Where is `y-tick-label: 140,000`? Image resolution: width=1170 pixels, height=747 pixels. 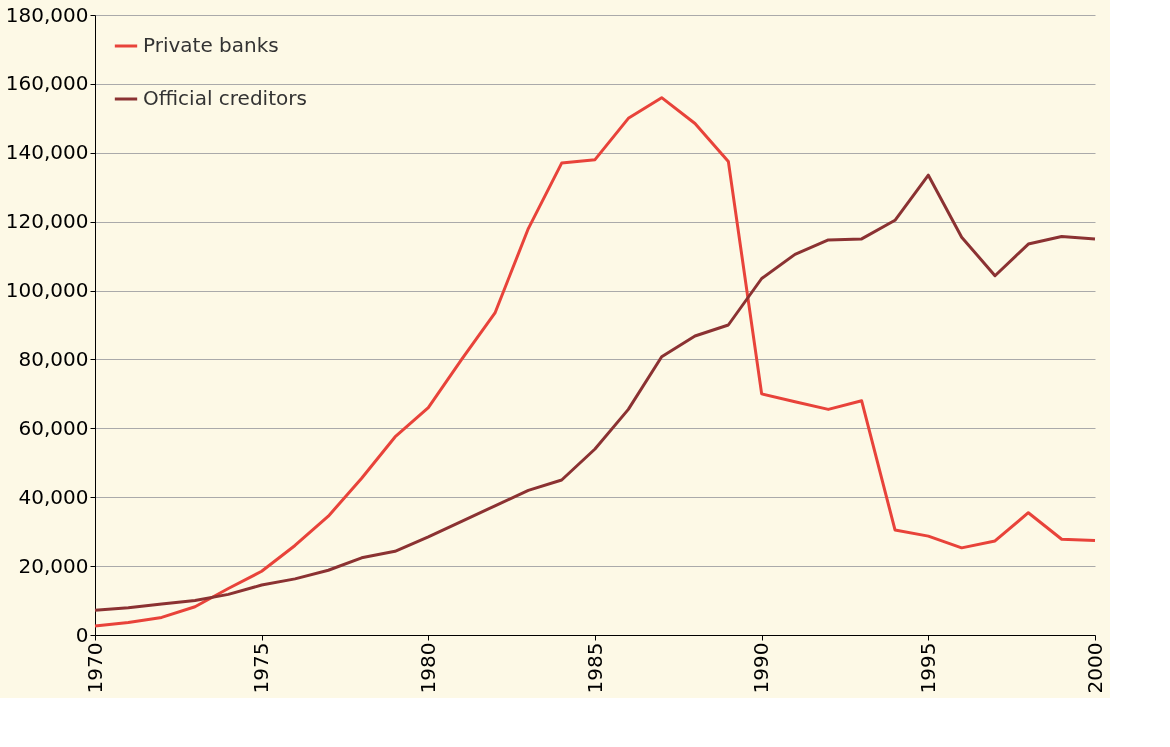
y-tick-label: 140,000 is located at coordinates (47, 152).